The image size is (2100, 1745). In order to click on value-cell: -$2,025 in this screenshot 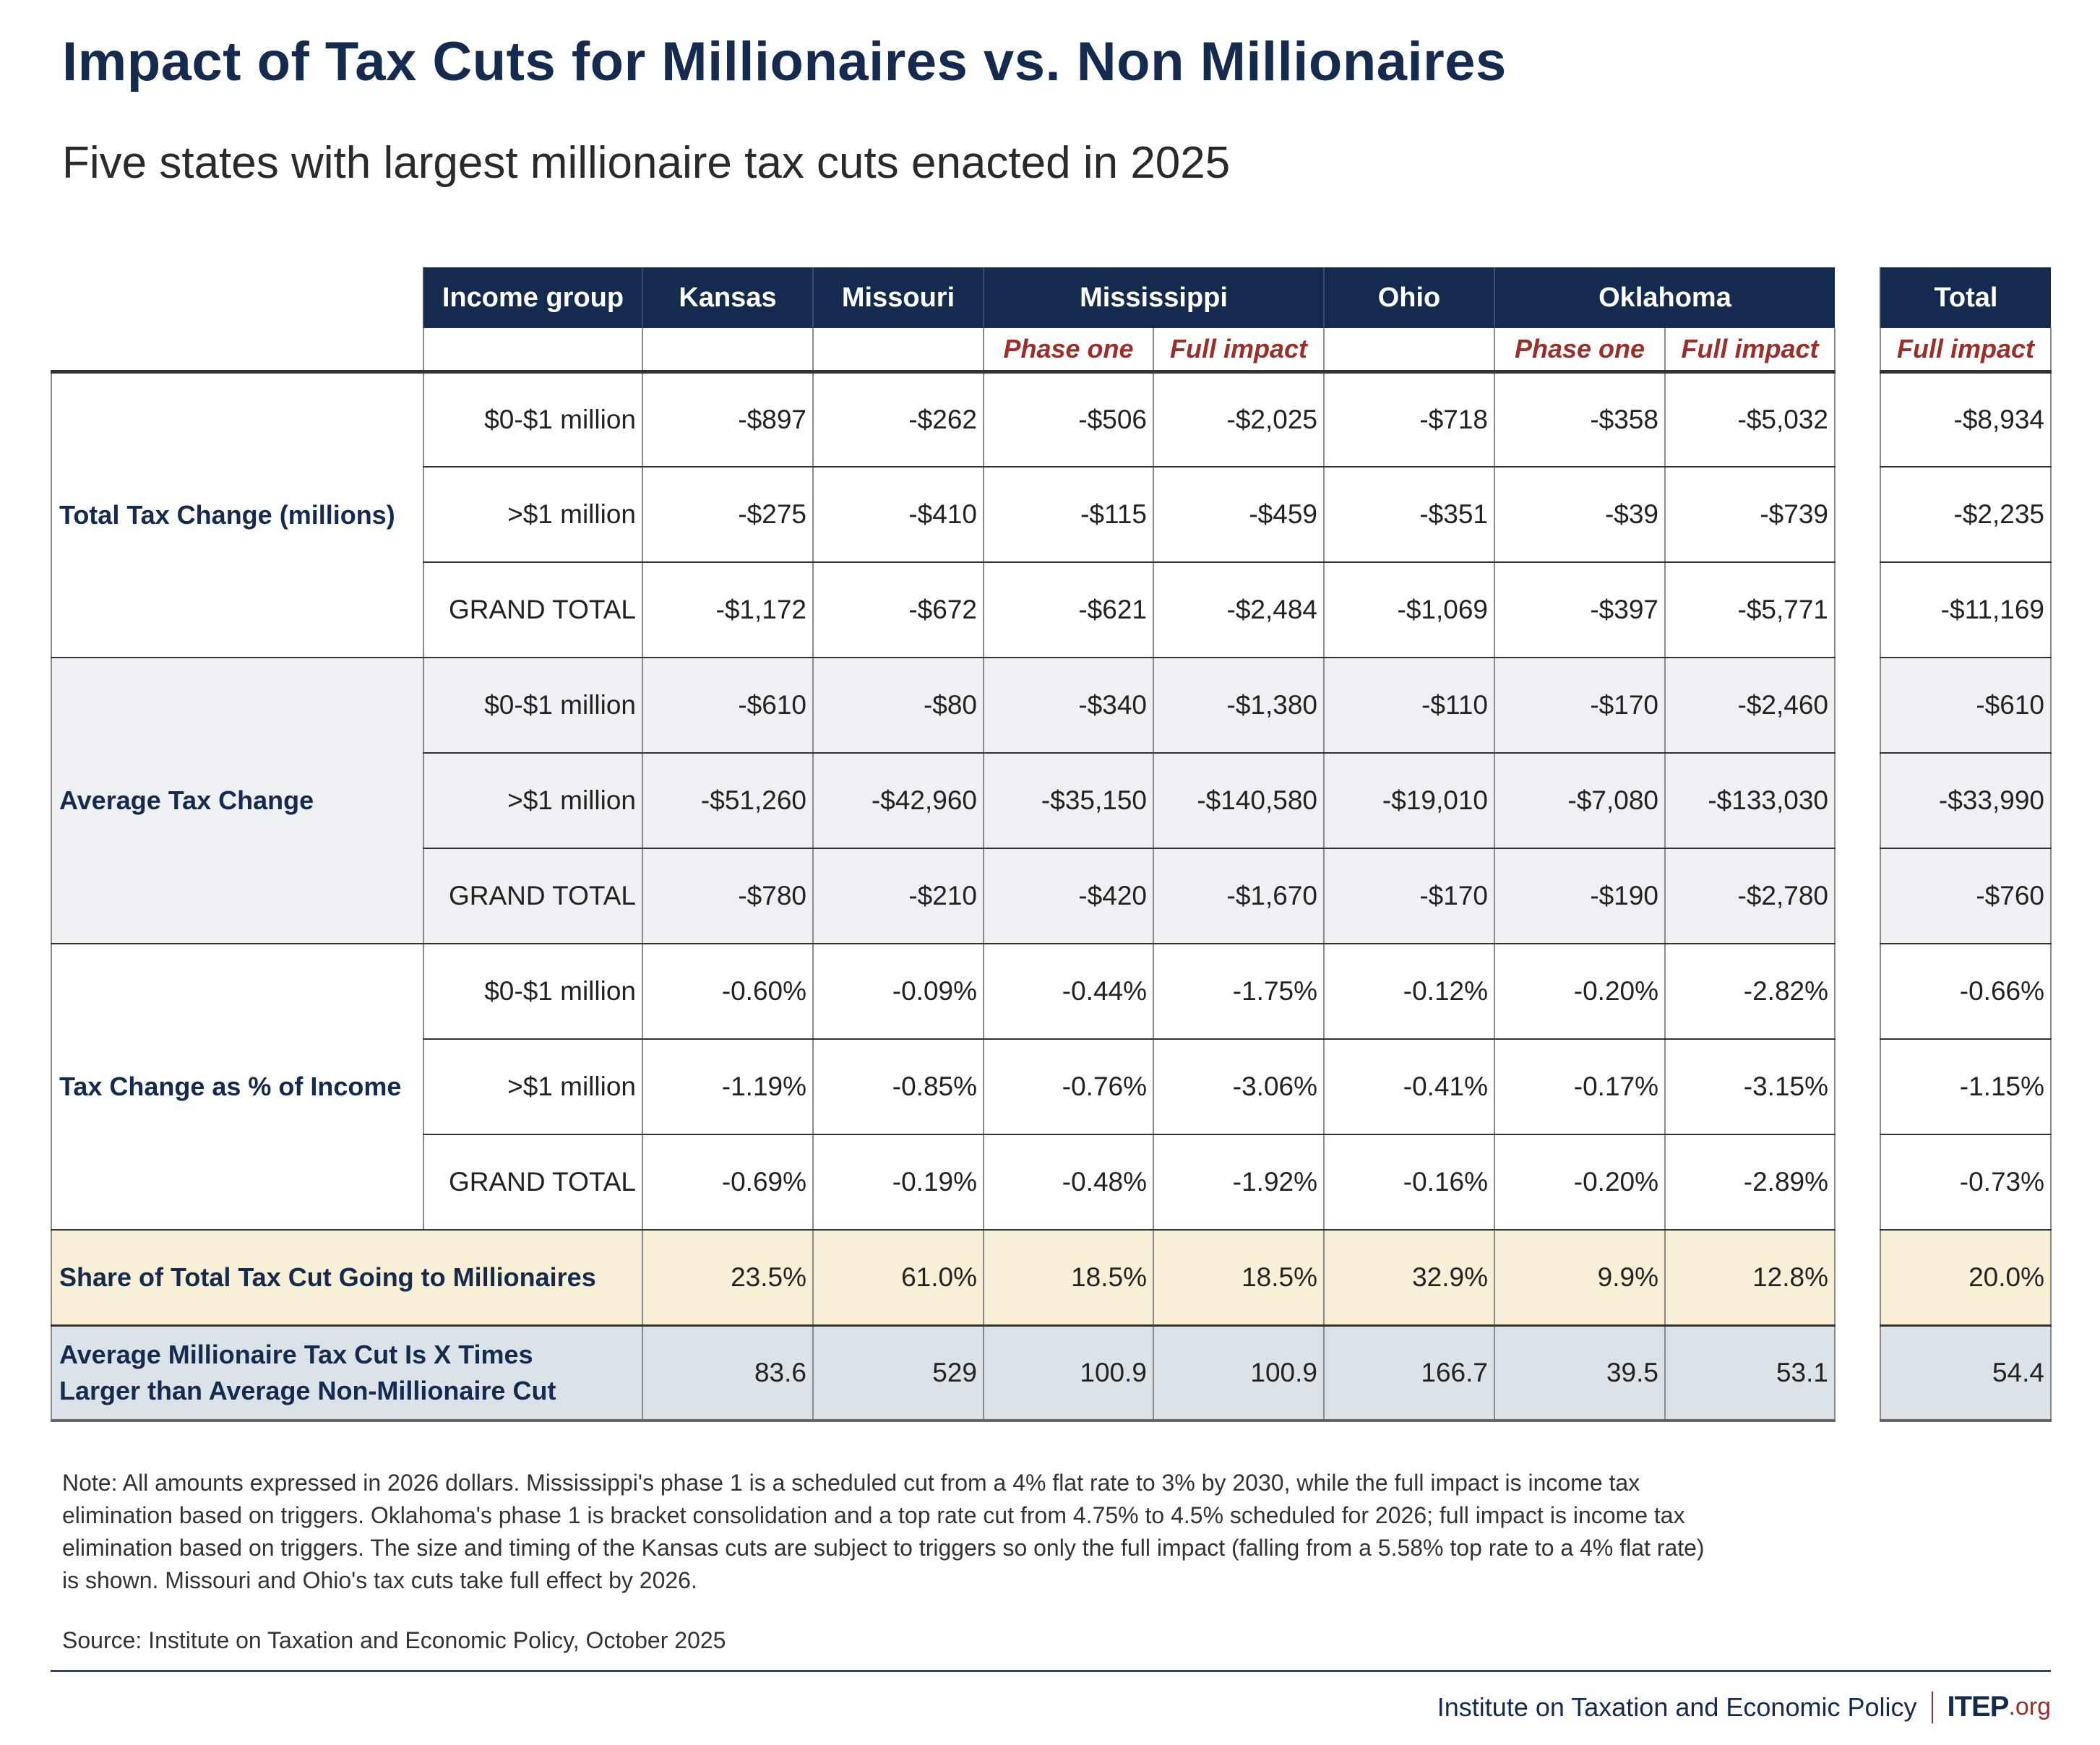, I will do `click(1238, 419)`.